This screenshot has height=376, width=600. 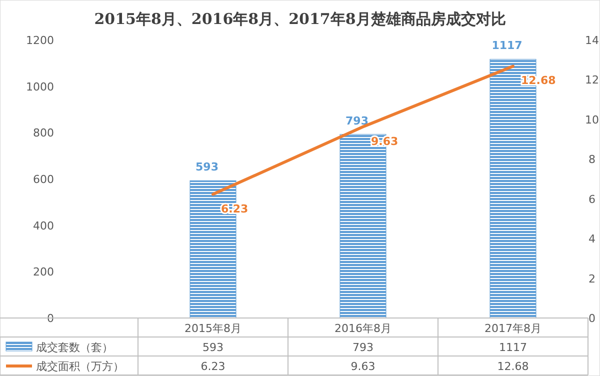 What do you see at coordinates (592, 40) in the screenshot?
I see `y2-tick-label: 14` at bounding box center [592, 40].